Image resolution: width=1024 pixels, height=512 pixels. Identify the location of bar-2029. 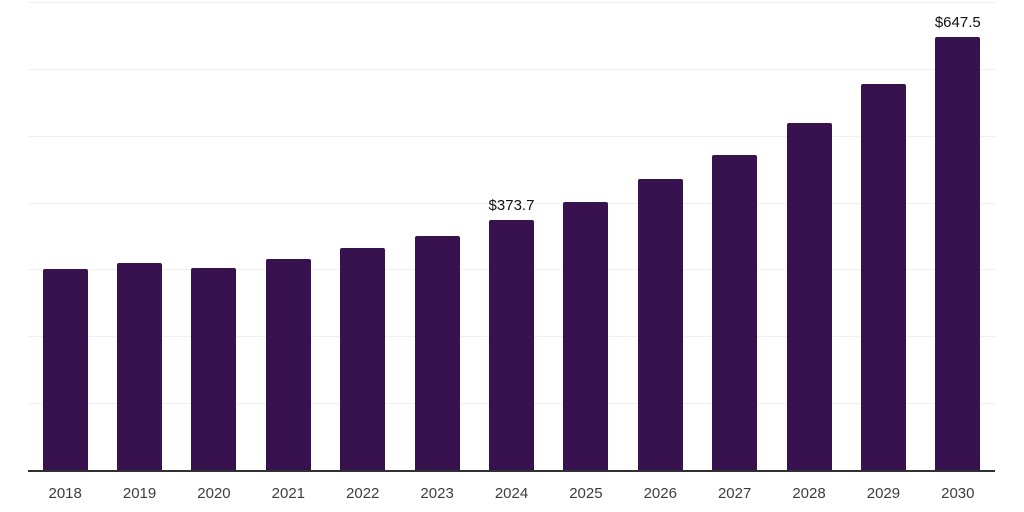
(883, 277).